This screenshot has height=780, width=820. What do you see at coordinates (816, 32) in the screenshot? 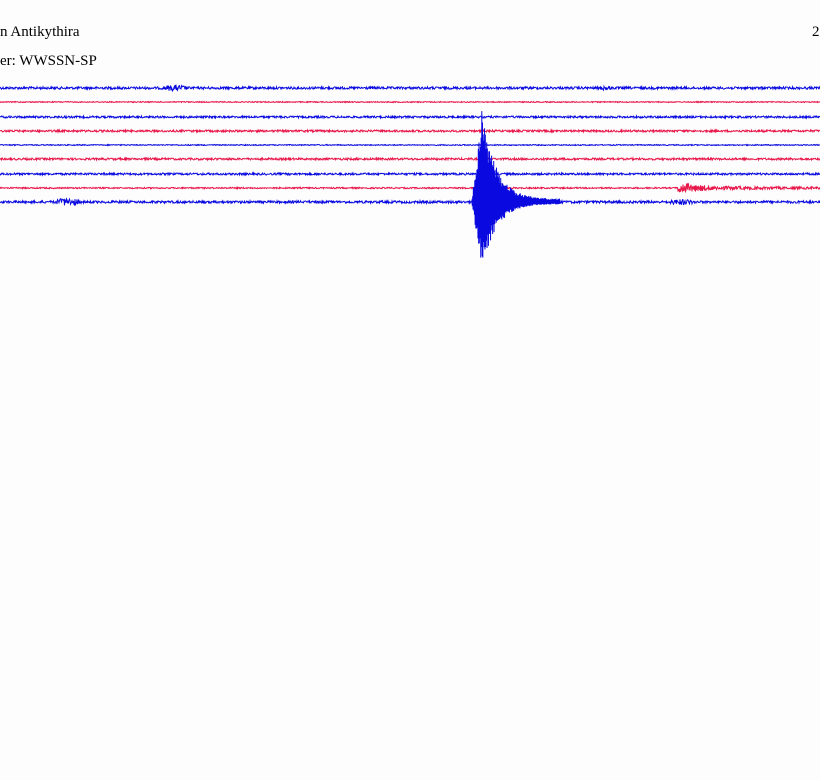
I see `corner-label: 2` at bounding box center [816, 32].